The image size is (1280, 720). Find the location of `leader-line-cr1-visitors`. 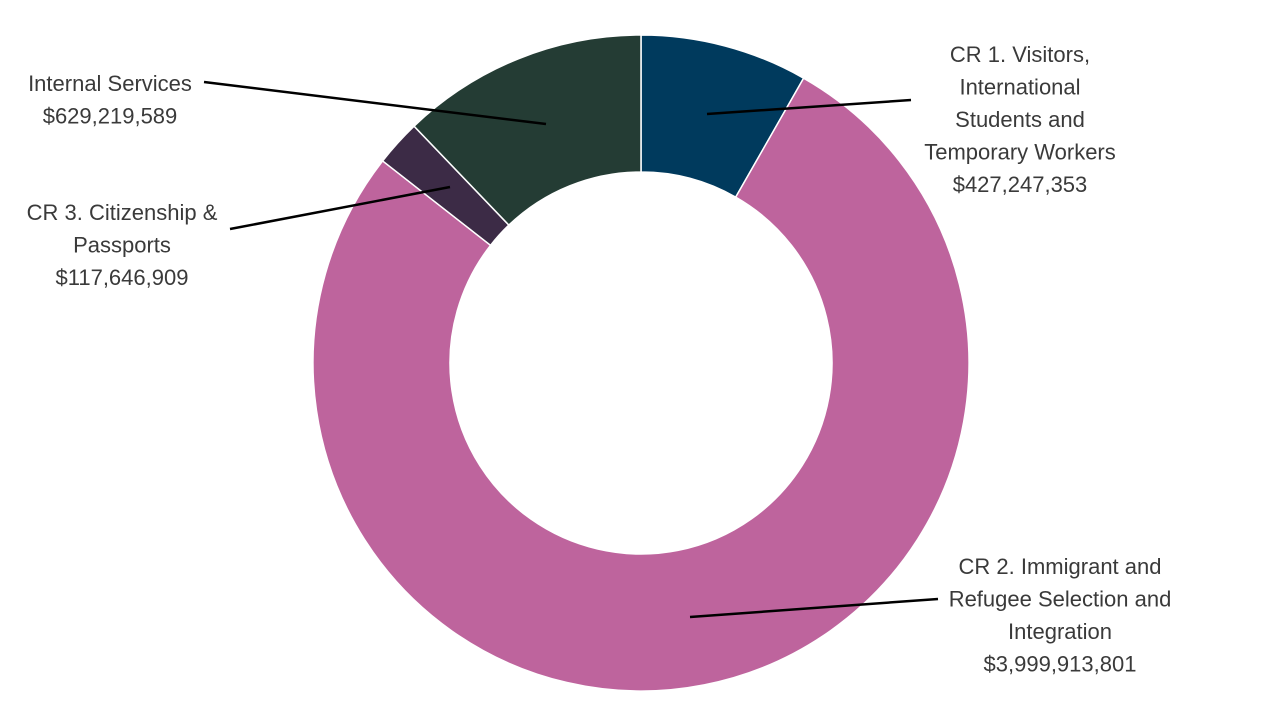

leader-line-cr1-visitors is located at coordinates (809, 107).